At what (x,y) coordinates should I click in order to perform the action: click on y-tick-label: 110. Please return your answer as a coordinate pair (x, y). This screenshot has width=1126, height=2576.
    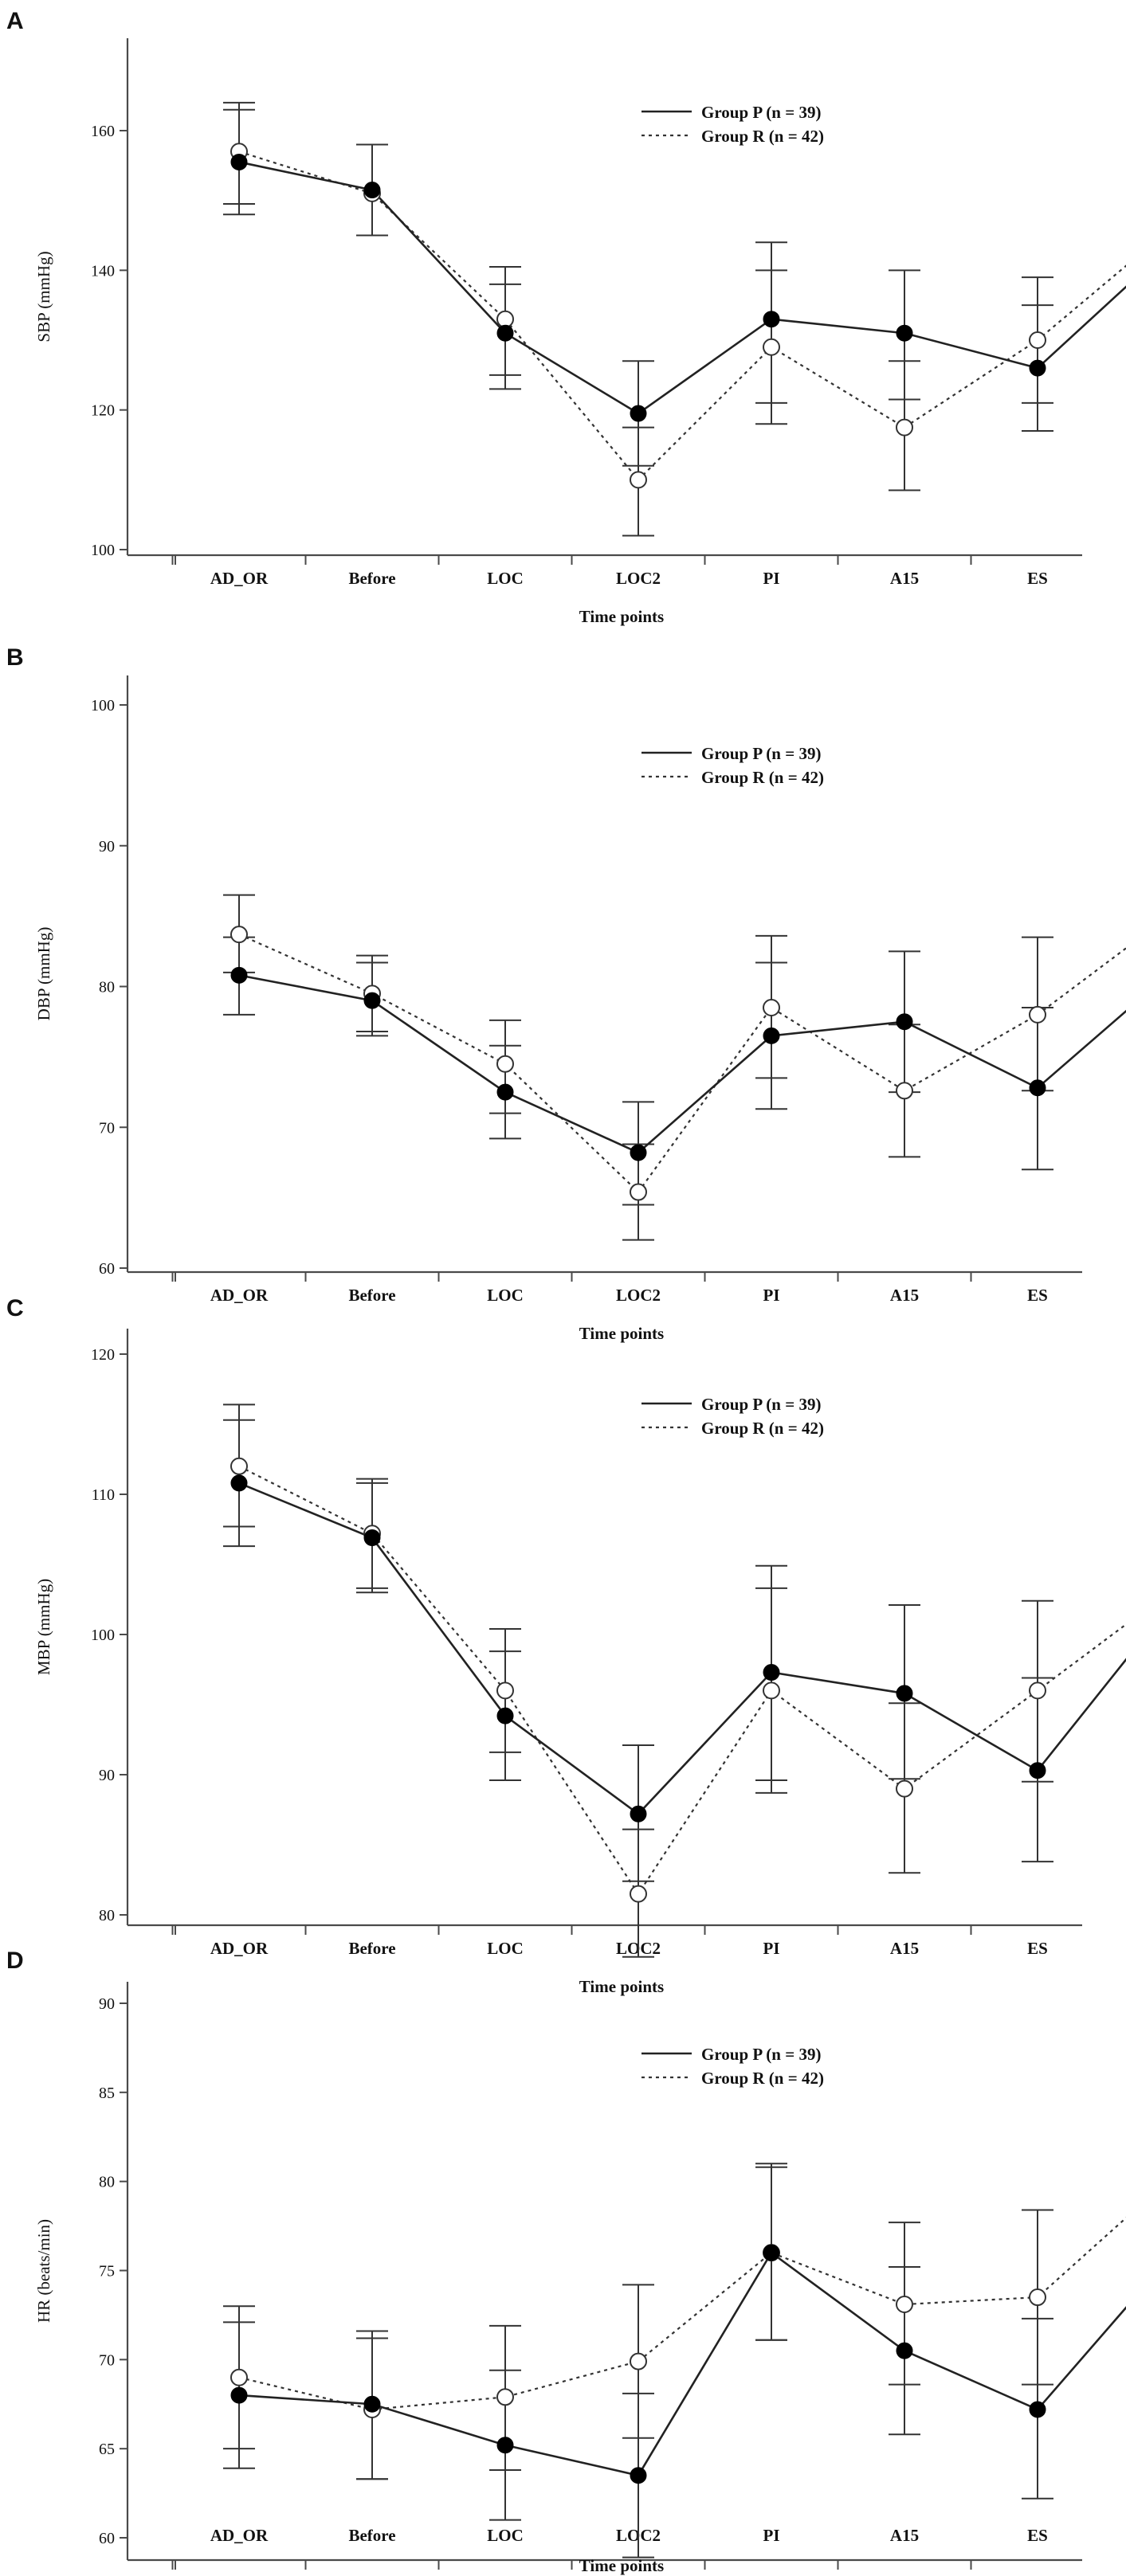
    Looking at the image, I should click on (104, 1495).